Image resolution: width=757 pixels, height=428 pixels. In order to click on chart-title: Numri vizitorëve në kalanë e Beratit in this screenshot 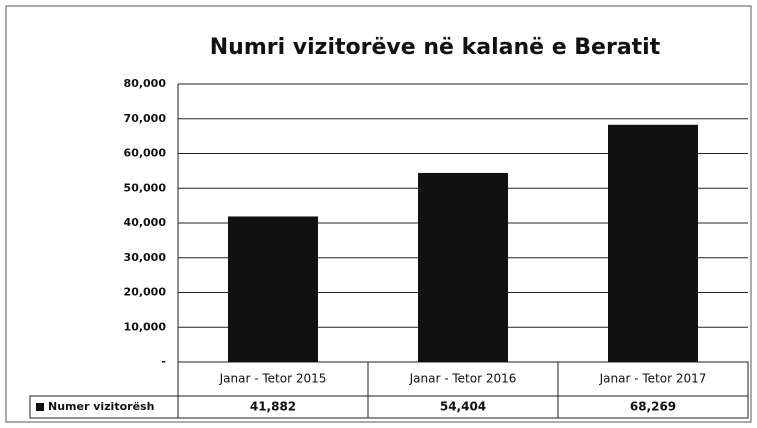, I will do `click(435, 47)`.